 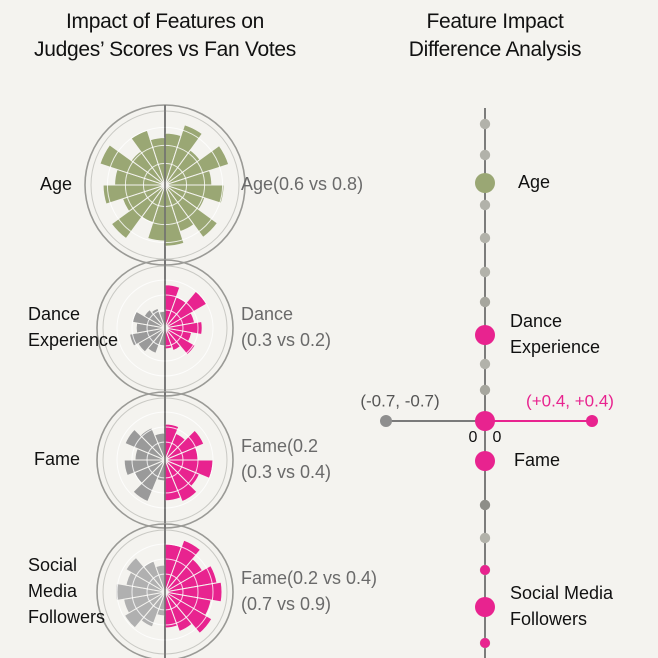 I want to click on radial-value-text-line-1: Fame(0.2 vs 0.4), so click(x=309, y=578).